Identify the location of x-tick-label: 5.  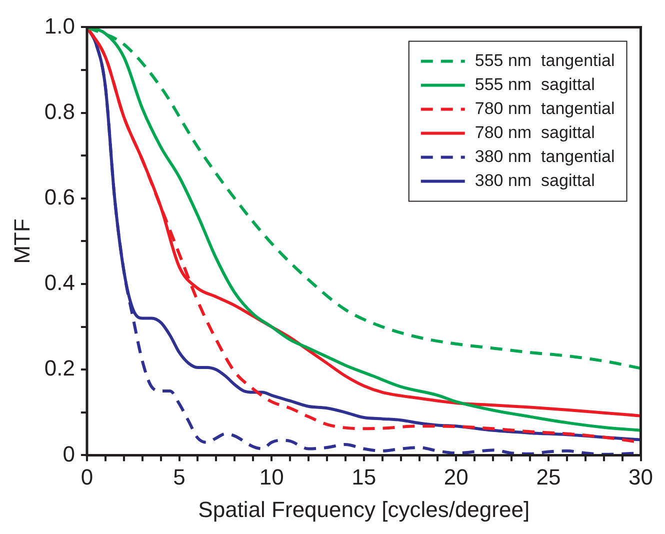
(179, 477).